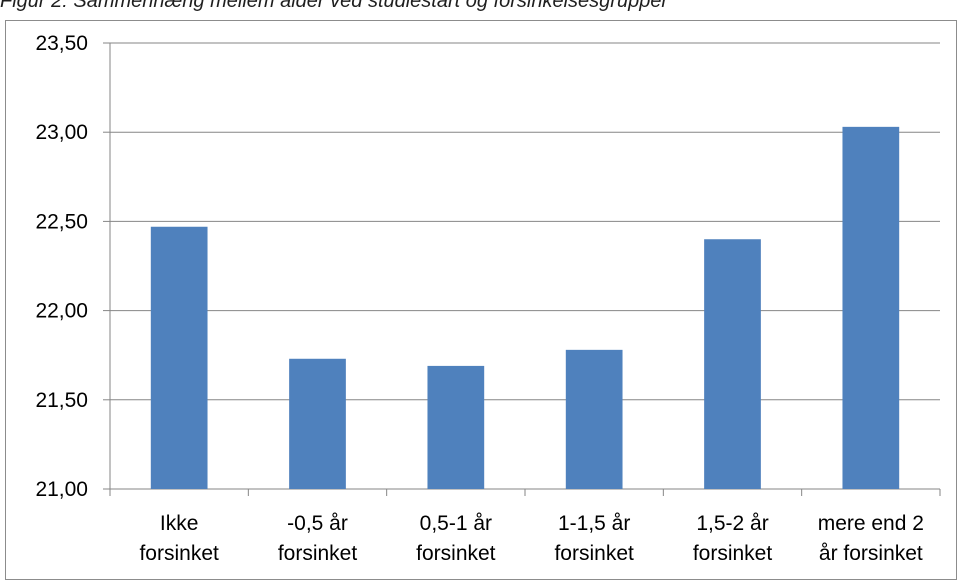  I want to click on y-tick-label: 23,00, so click(61, 132).